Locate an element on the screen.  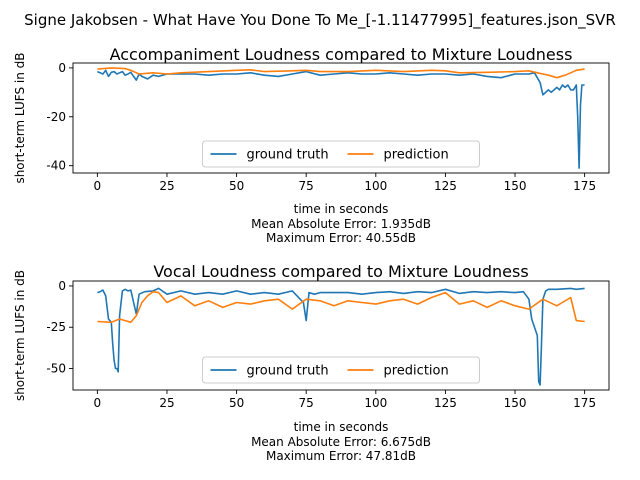
y-tick-label: -50 is located at coordinates (56, 369).